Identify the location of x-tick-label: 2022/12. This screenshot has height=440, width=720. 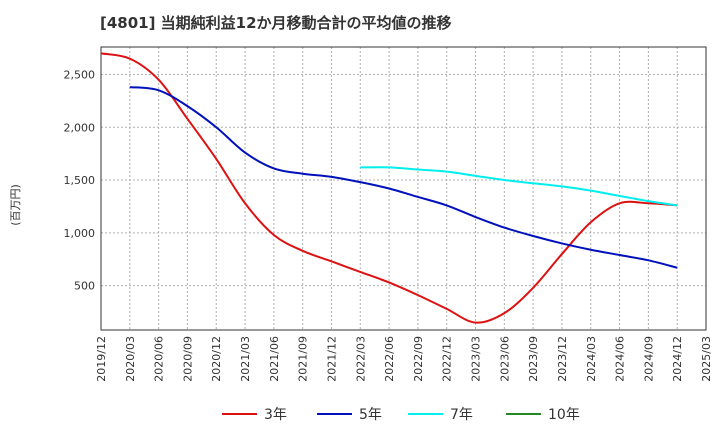
(447, 359).